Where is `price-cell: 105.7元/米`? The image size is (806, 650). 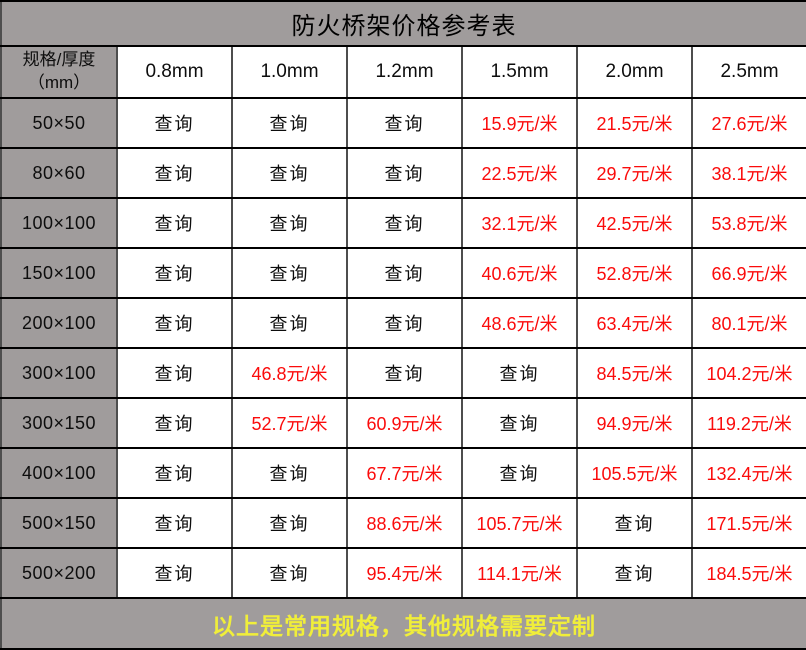 price-cell: 105.7元/米 is located at coordinates (519, 523).